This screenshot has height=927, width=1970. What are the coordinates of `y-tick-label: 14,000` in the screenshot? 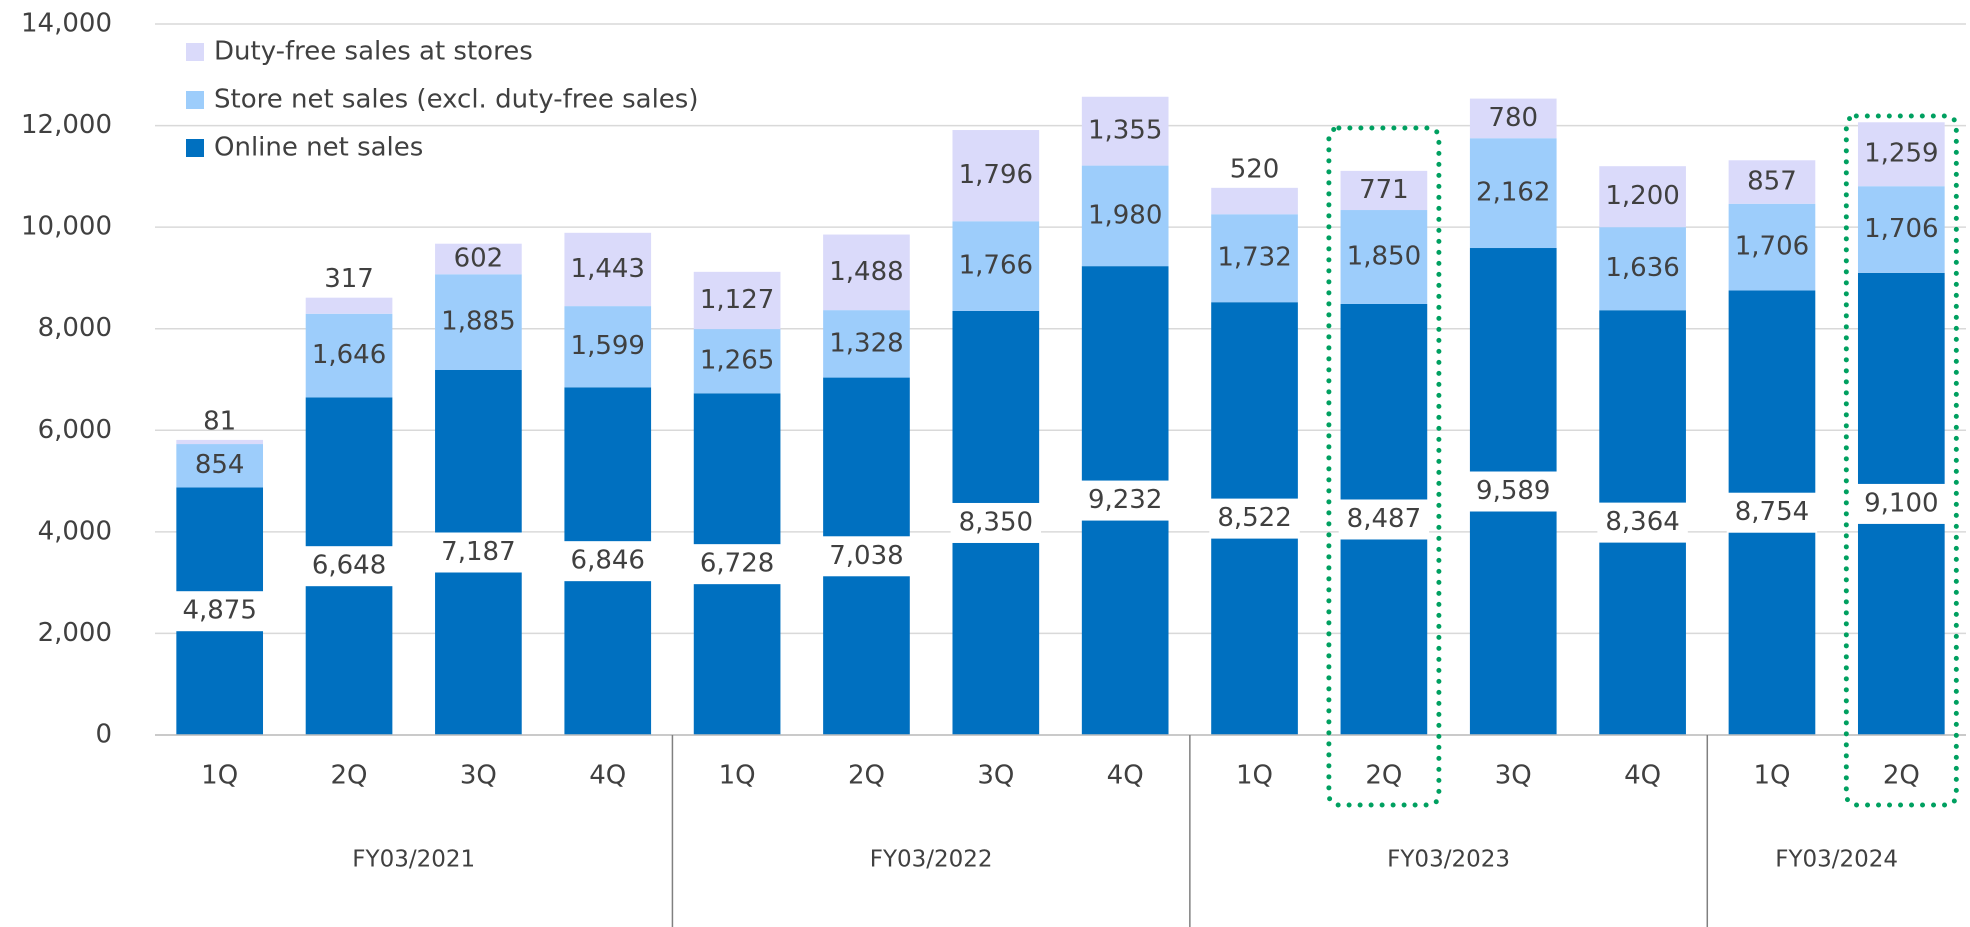 It's located at (66, 24).